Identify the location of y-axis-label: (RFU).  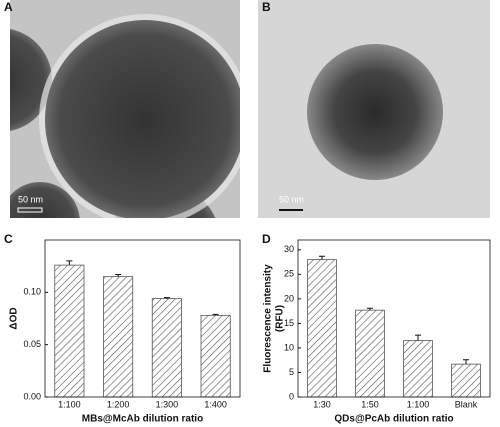
(280, 318).